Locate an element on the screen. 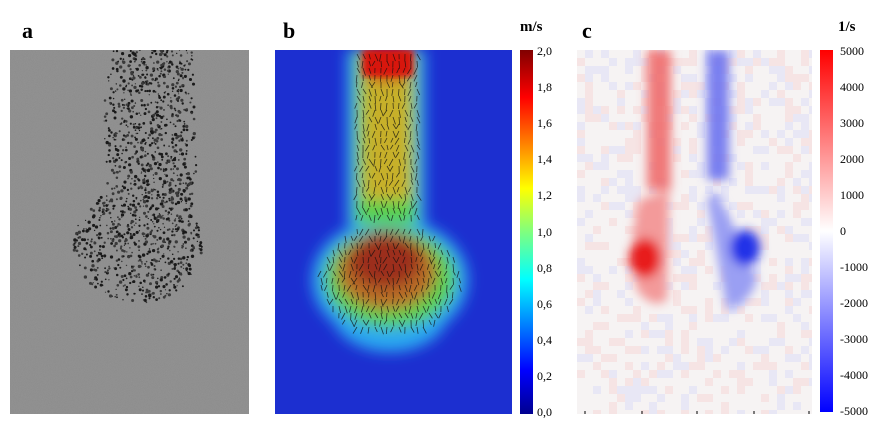  panel-label-b: b is located at coordinates (289, 30).